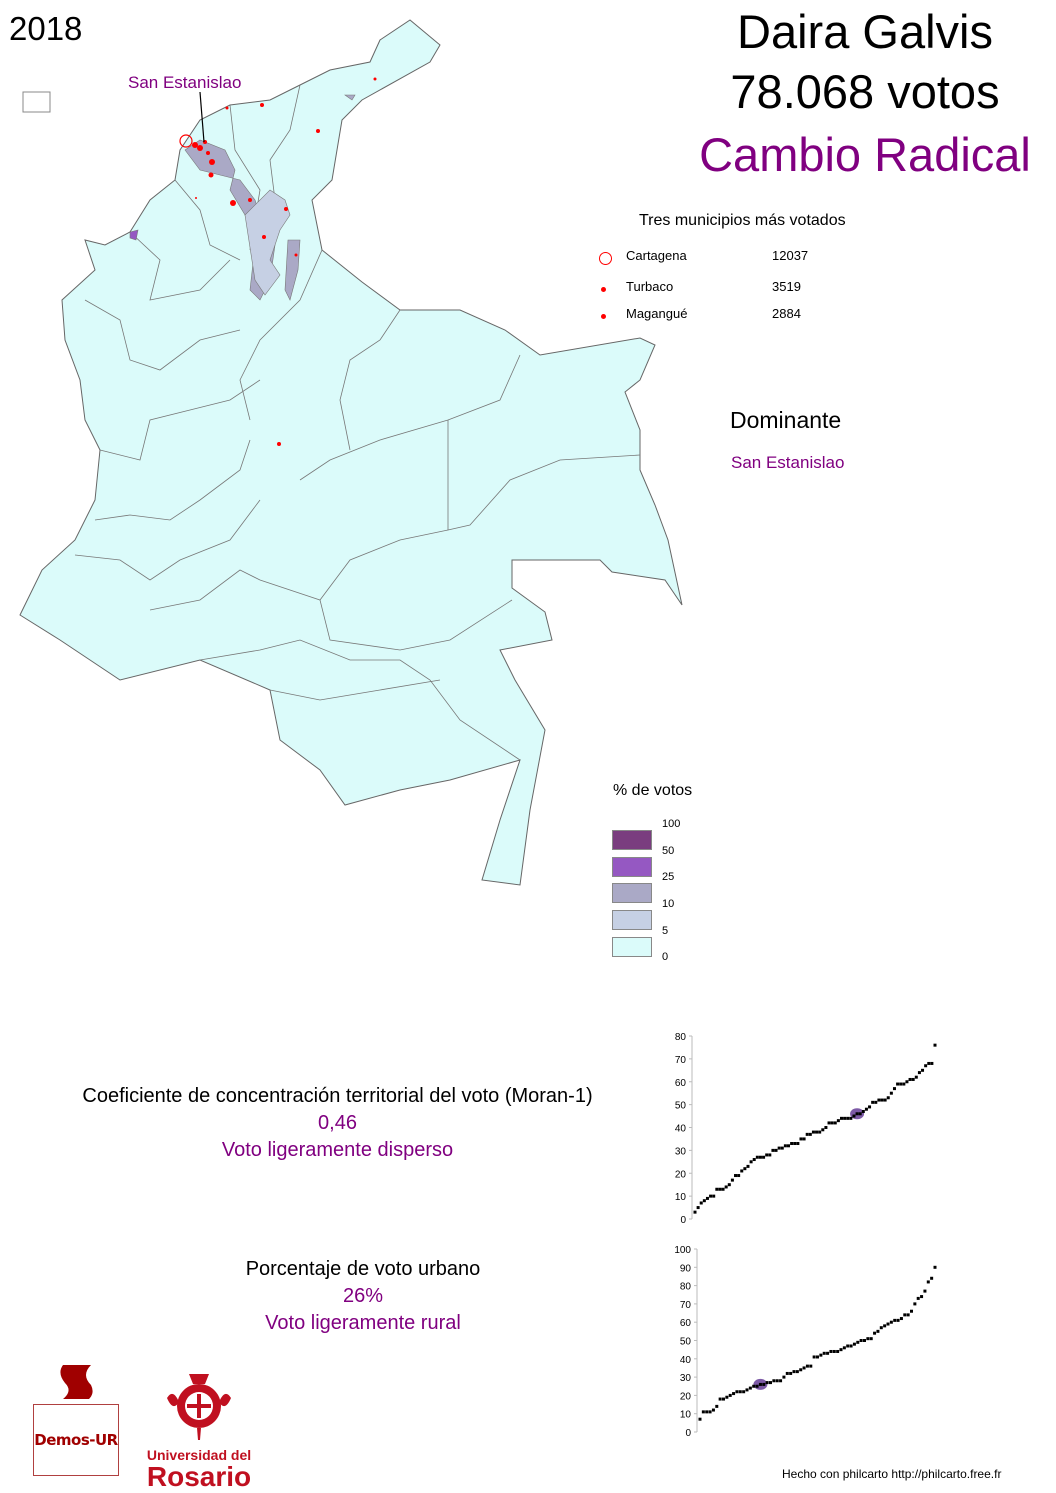 The height and width of the screenshot is (1493, 1056). Describe the element at coordinates (686, 1323) in the screenshot. I see `y-tick-label: 60` at that location.